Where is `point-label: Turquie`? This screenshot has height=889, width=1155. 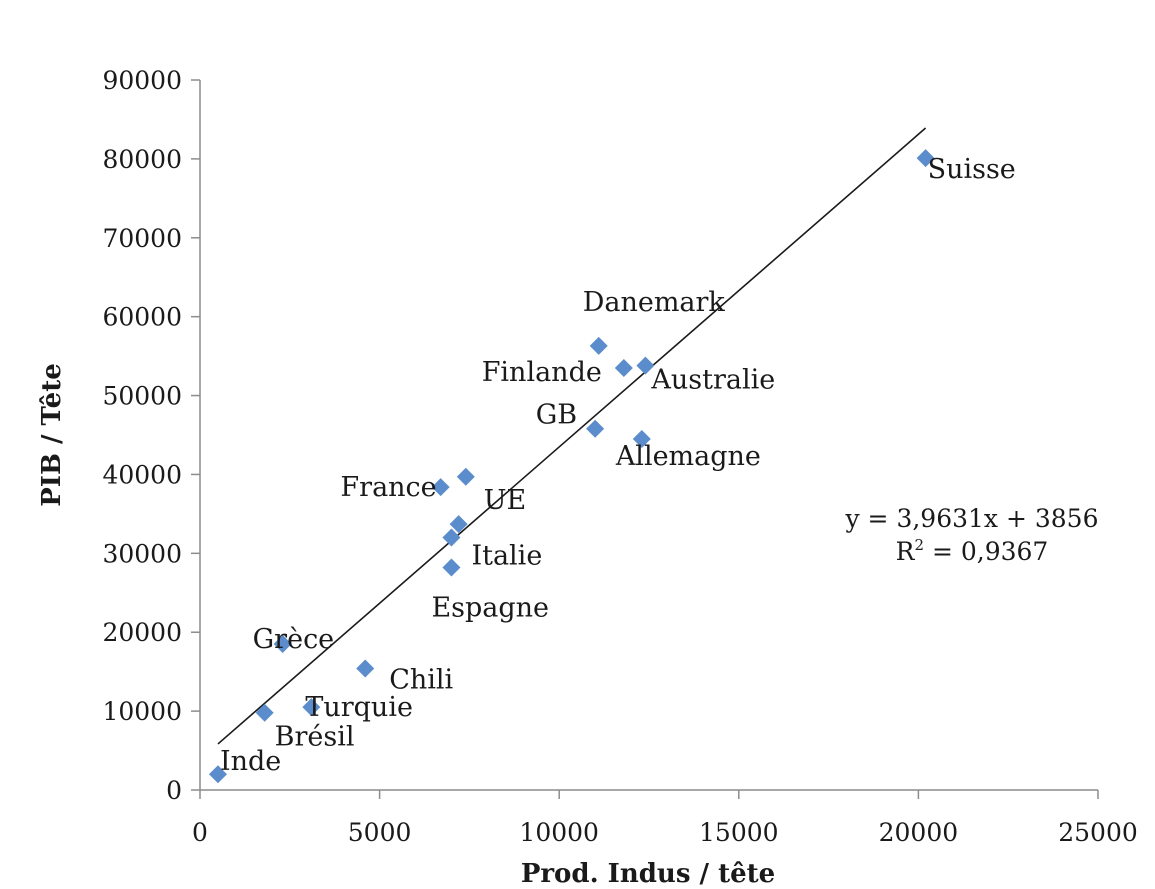
point-label: Turquie is located at coordinates (359, 707).